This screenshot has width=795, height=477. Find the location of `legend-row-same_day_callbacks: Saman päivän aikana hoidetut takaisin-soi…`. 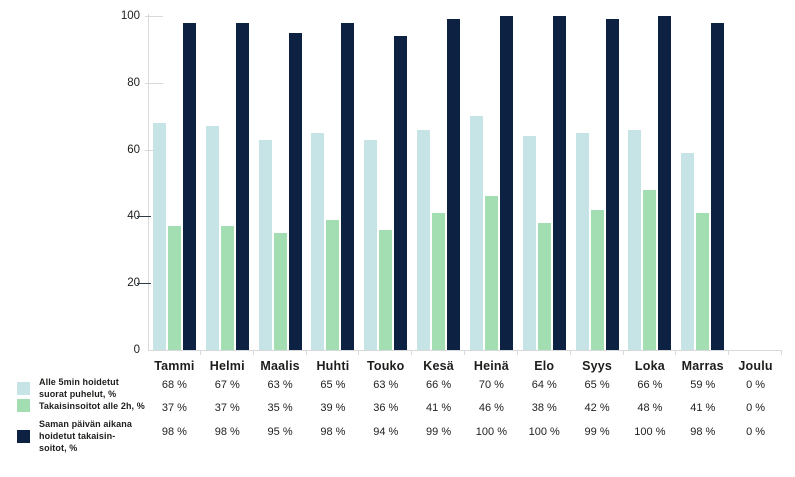

legend-row-same_day_callbacks: Saman päivän aikana hoidetut takaisin-soi… is located at coordinates (74, 436).